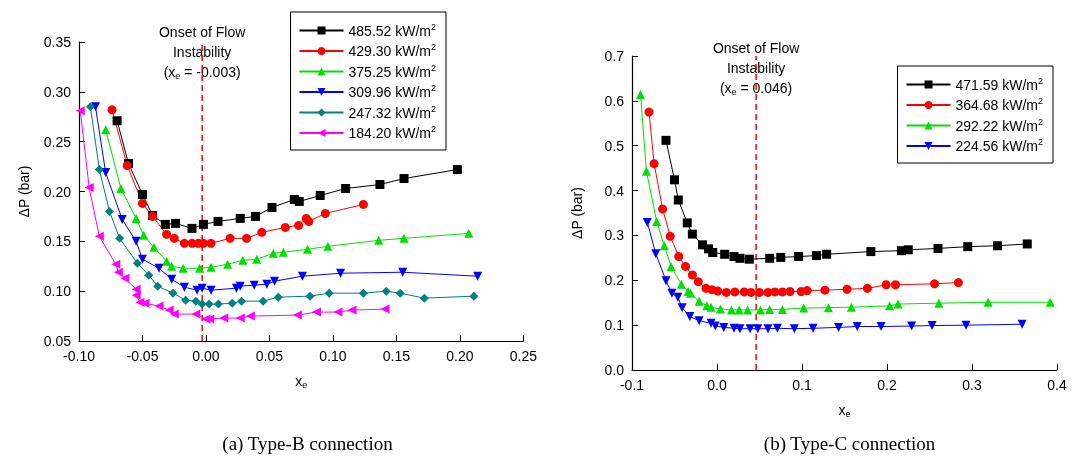  Describe the element at coordinates (308, 444) in the screenshot. I see `text: (a) Type-B connection` at that location.